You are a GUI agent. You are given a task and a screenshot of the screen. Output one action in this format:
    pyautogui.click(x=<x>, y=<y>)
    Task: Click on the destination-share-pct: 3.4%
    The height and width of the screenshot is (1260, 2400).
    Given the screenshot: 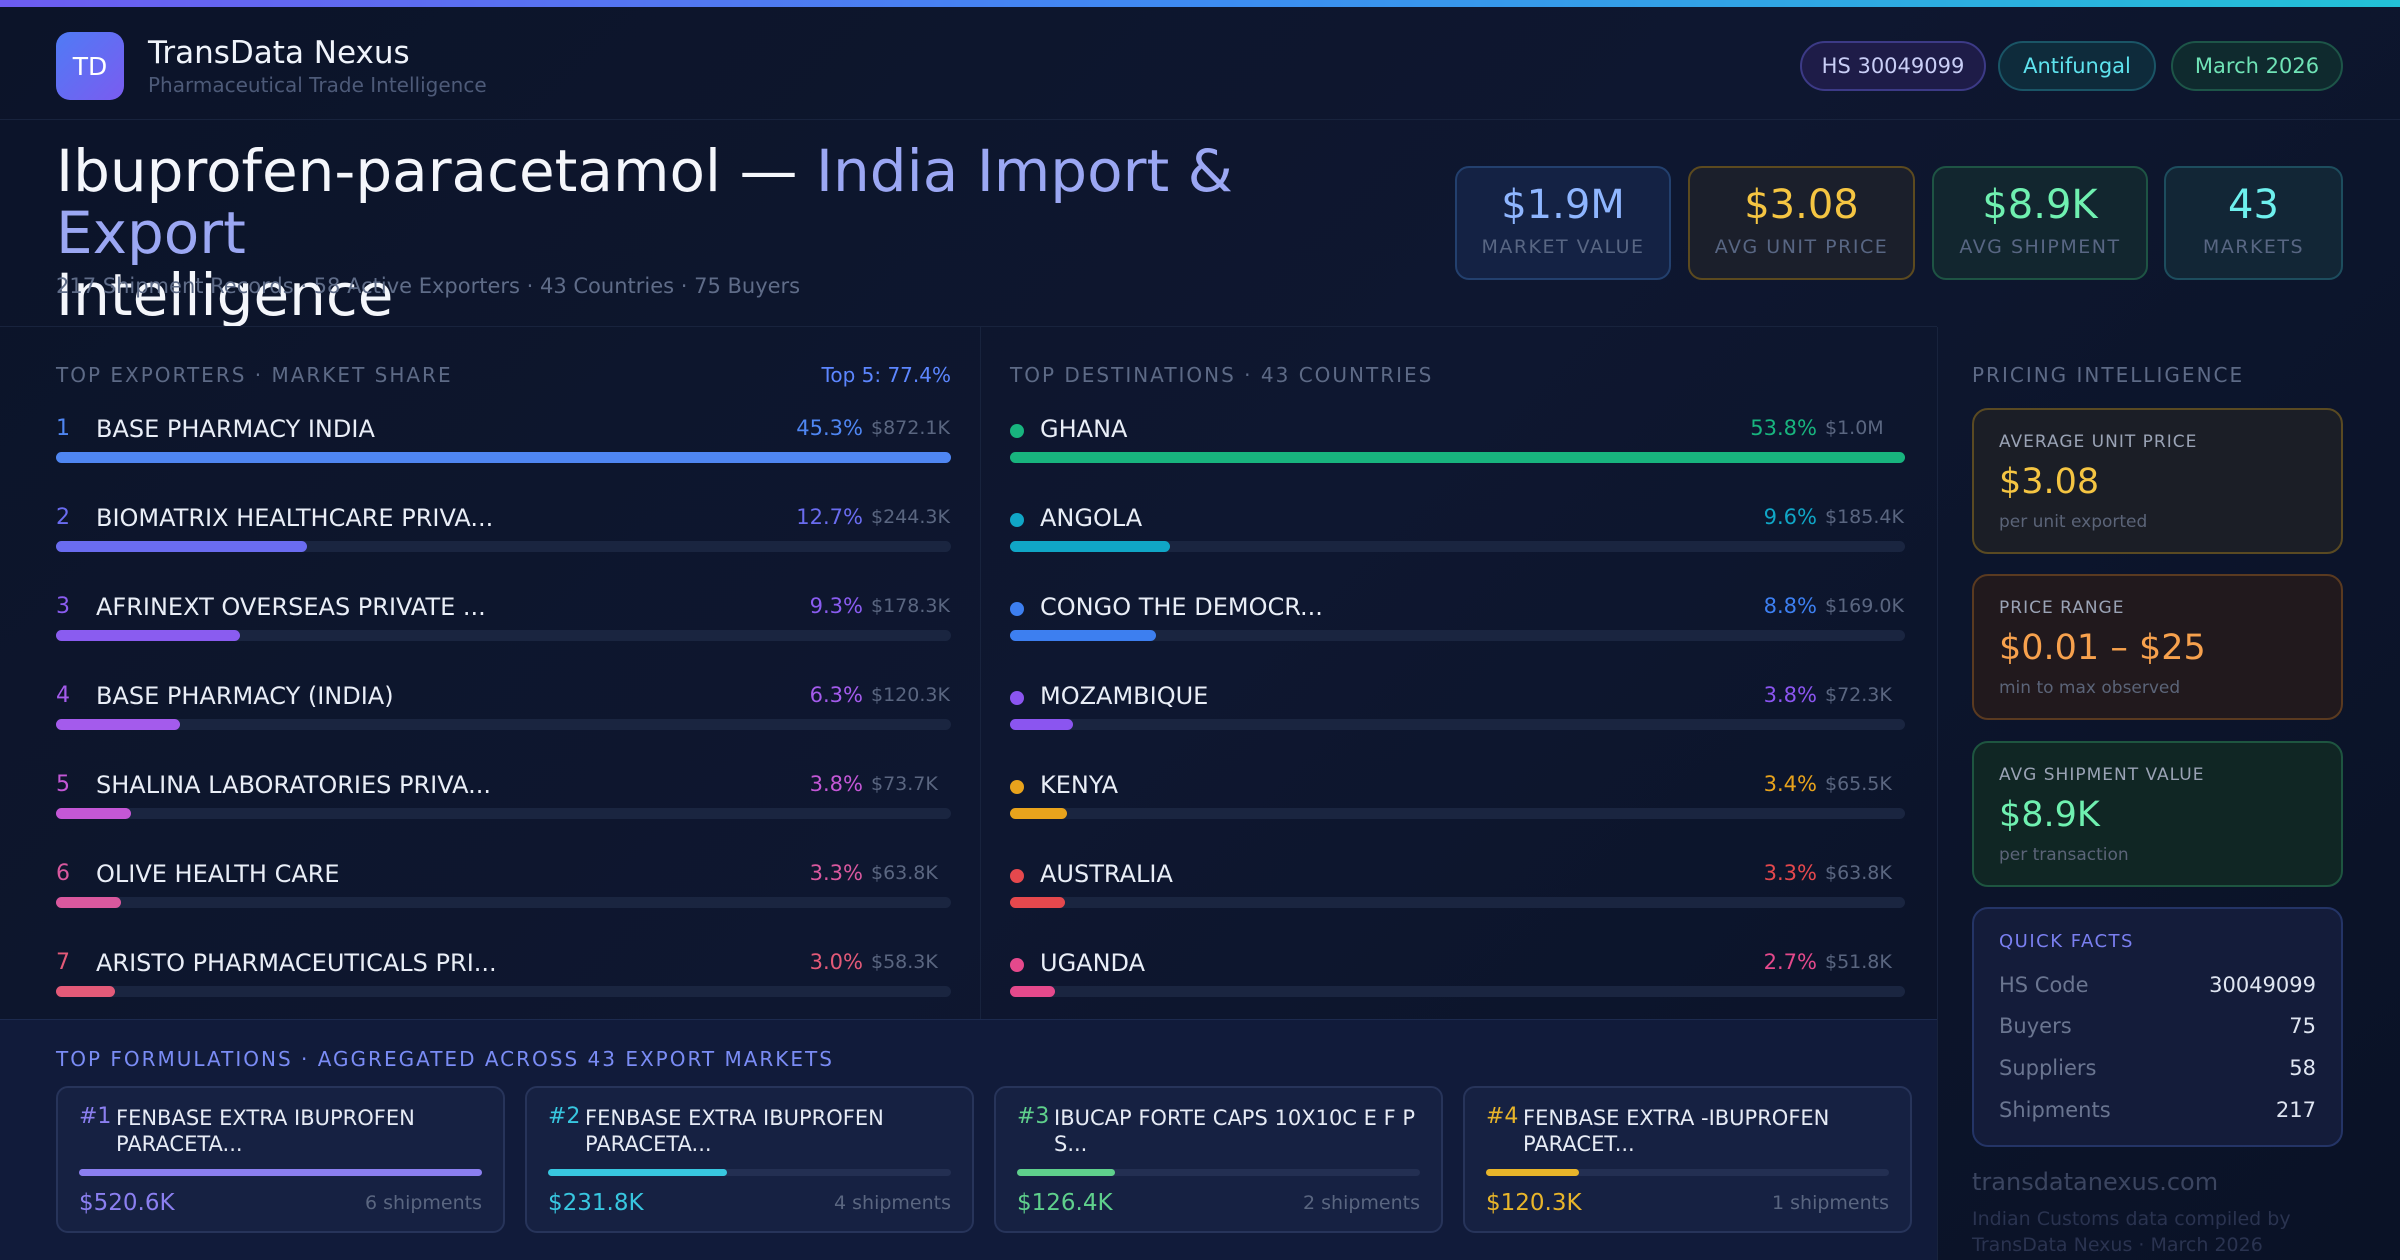 What is the action you would take?
    pyautogui.click(x=1790, y=784)
    